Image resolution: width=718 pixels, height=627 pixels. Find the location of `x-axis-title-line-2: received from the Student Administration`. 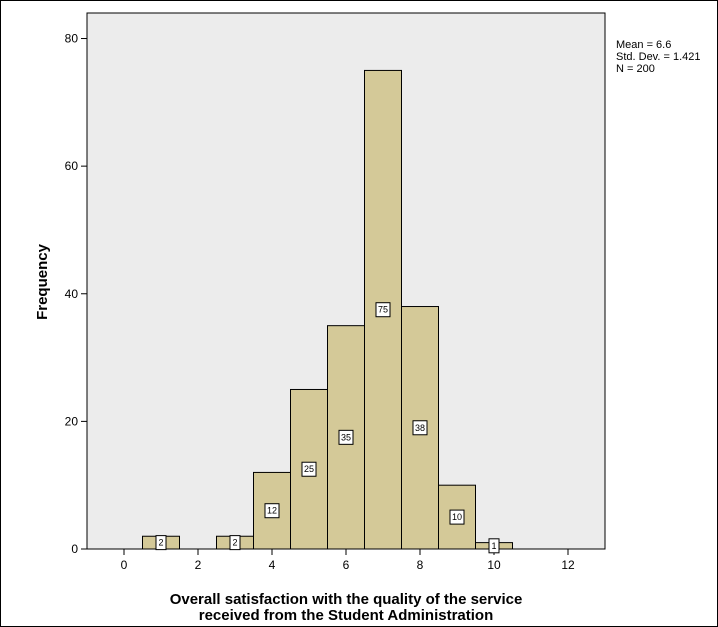

x-axis-title-line-2: received from the Student Administration is located at coordinates (346, 615).